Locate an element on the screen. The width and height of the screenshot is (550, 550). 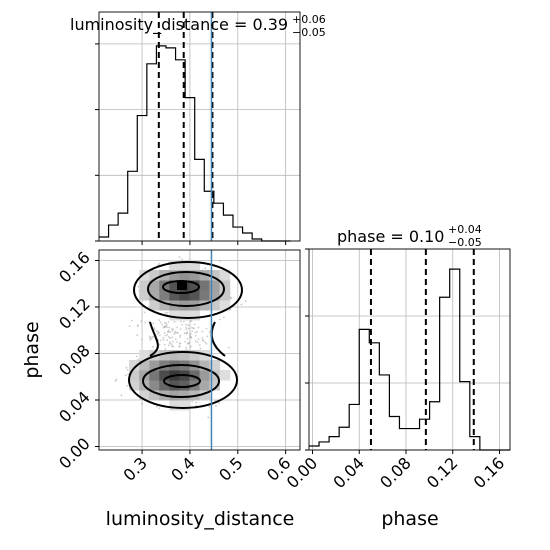
phase-quantile-lines is located at coordinates (422, 349).